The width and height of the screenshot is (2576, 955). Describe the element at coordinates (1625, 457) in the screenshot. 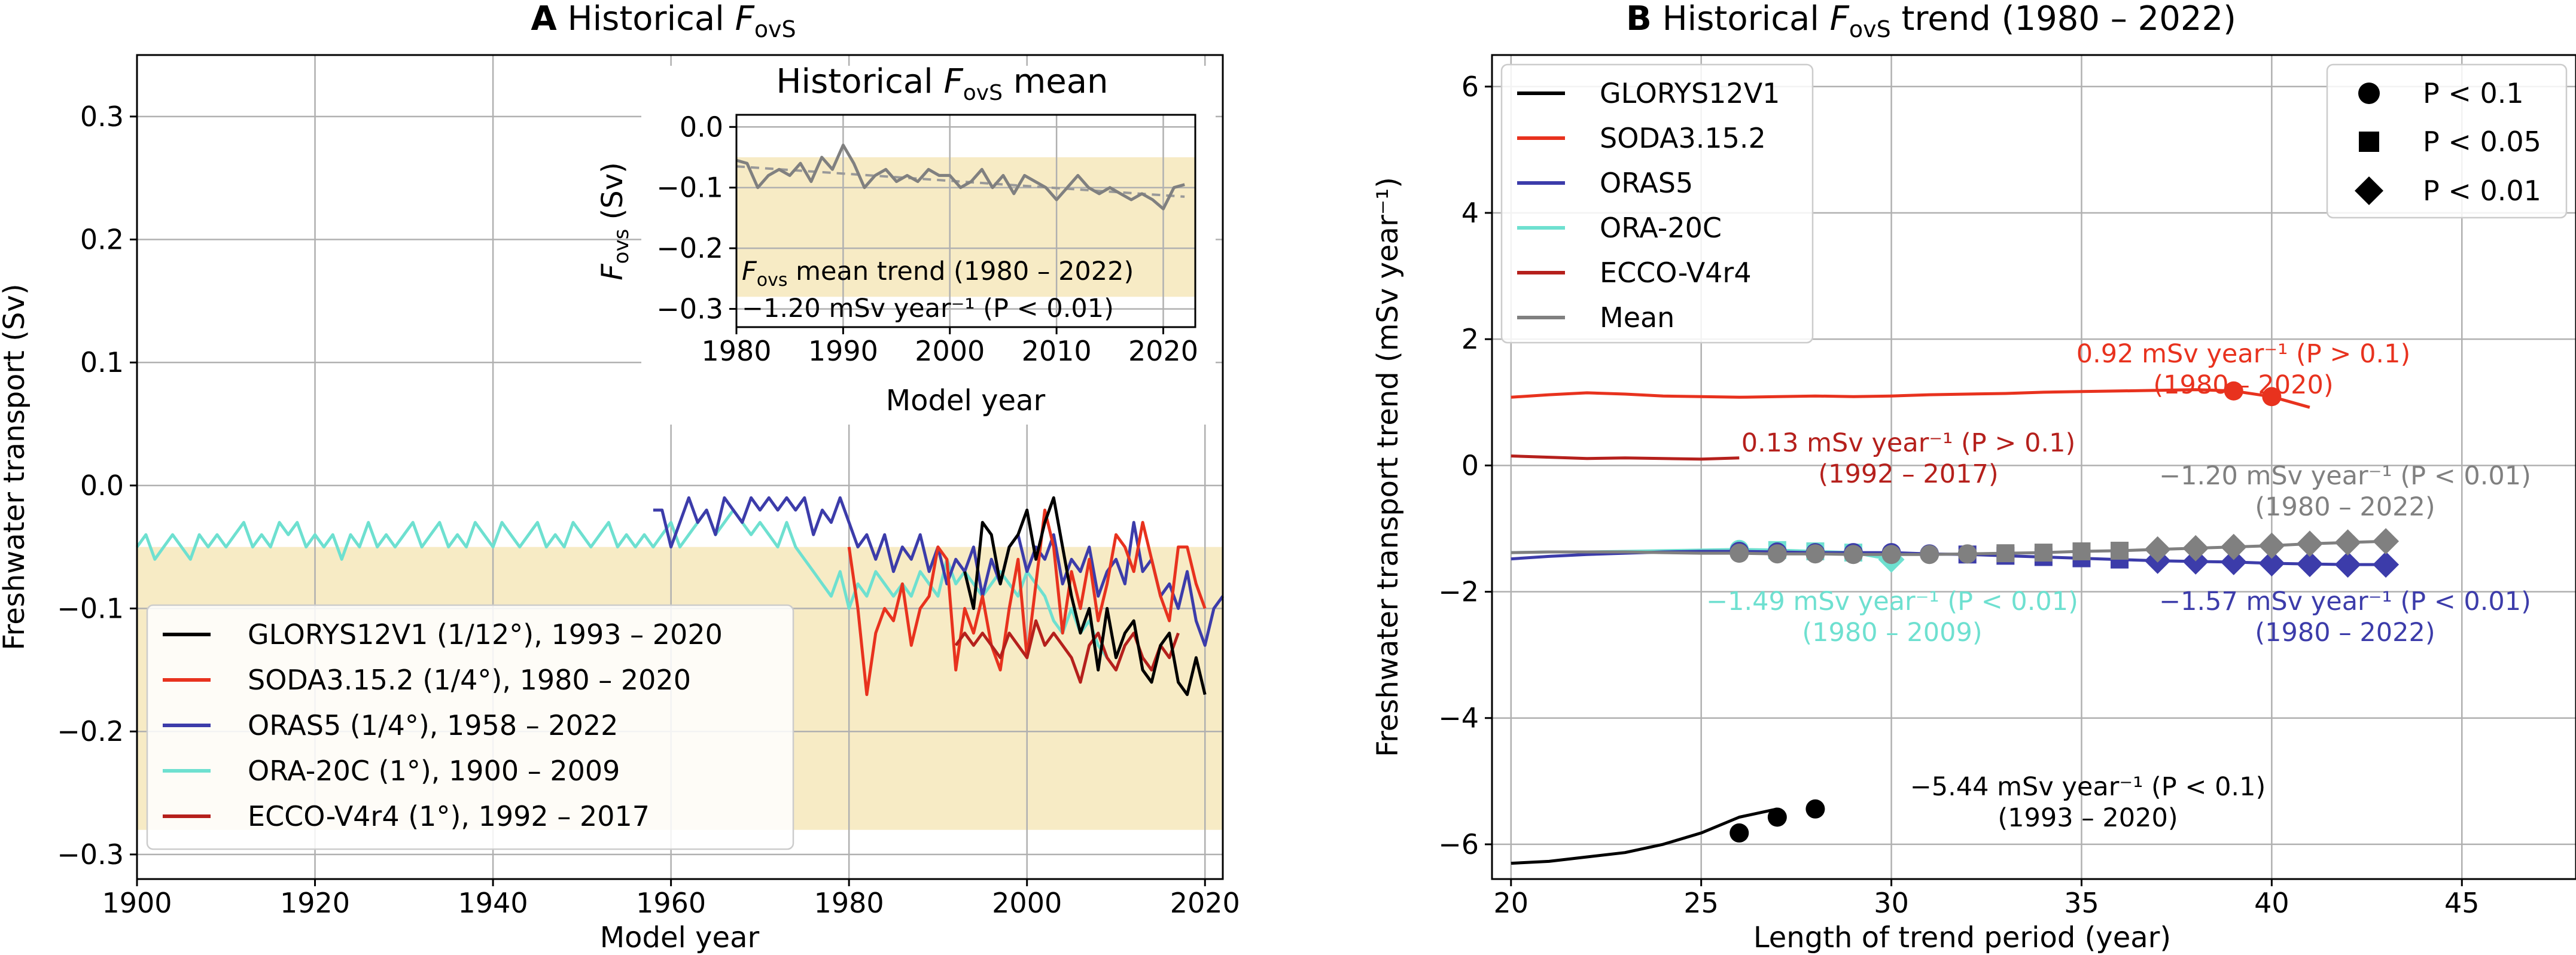

I see `panel-b-line-ecco-v4r4` at that location.